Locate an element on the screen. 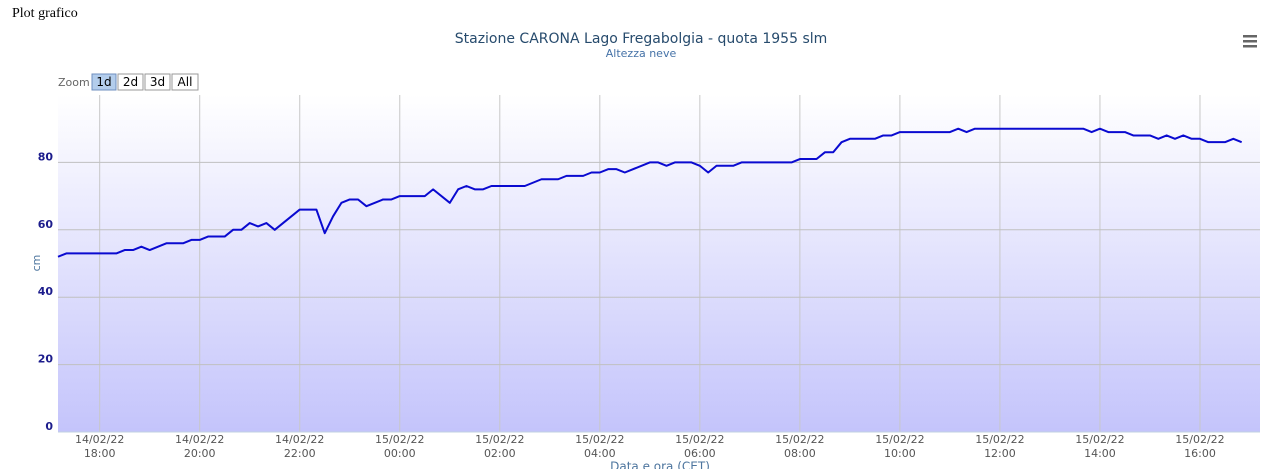 Image resolution: width=1280 pixels, height=469 pixels. zoom-button-label: 1d is located at coordinates (103, 82).